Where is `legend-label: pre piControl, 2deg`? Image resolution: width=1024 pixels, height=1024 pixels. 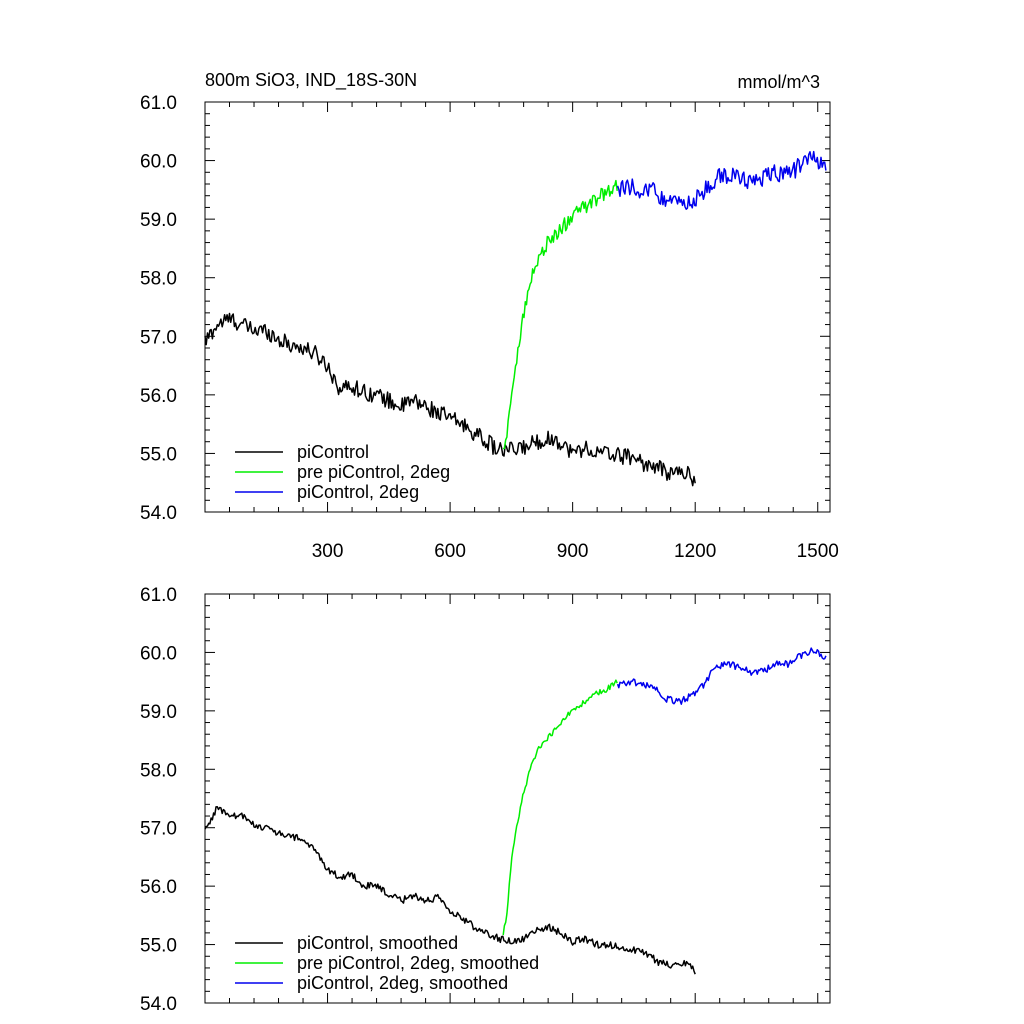
legend-label: pre piControl, 2deg is located at coordinates (373, 472).